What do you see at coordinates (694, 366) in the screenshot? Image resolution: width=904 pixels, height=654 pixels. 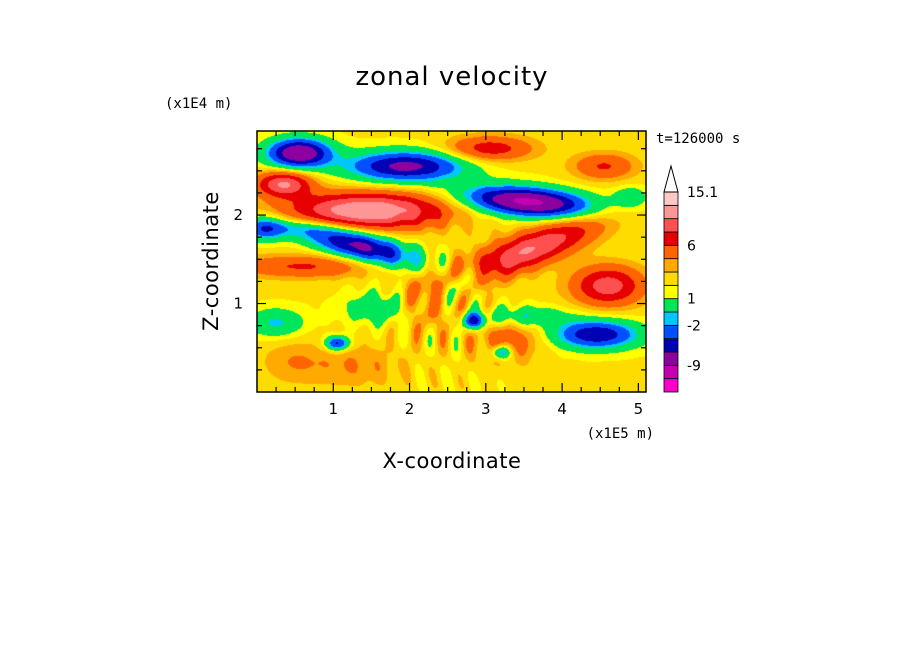 I see `colorbar-label: -9` at bounding box center [694, 366].